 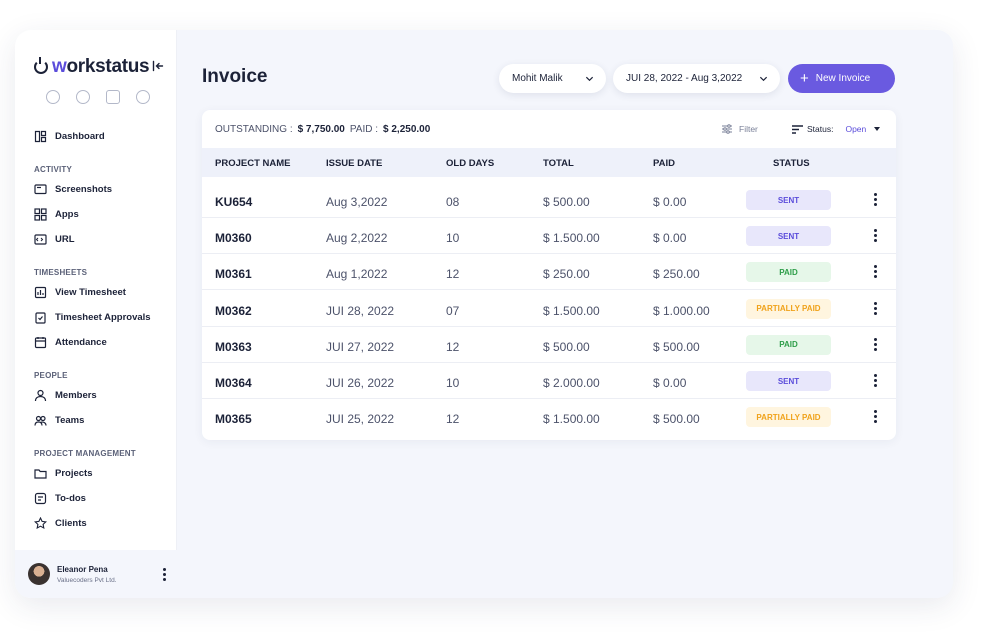 I want to click on workstatus-logo: workstatus, so click(x=92, y=67).